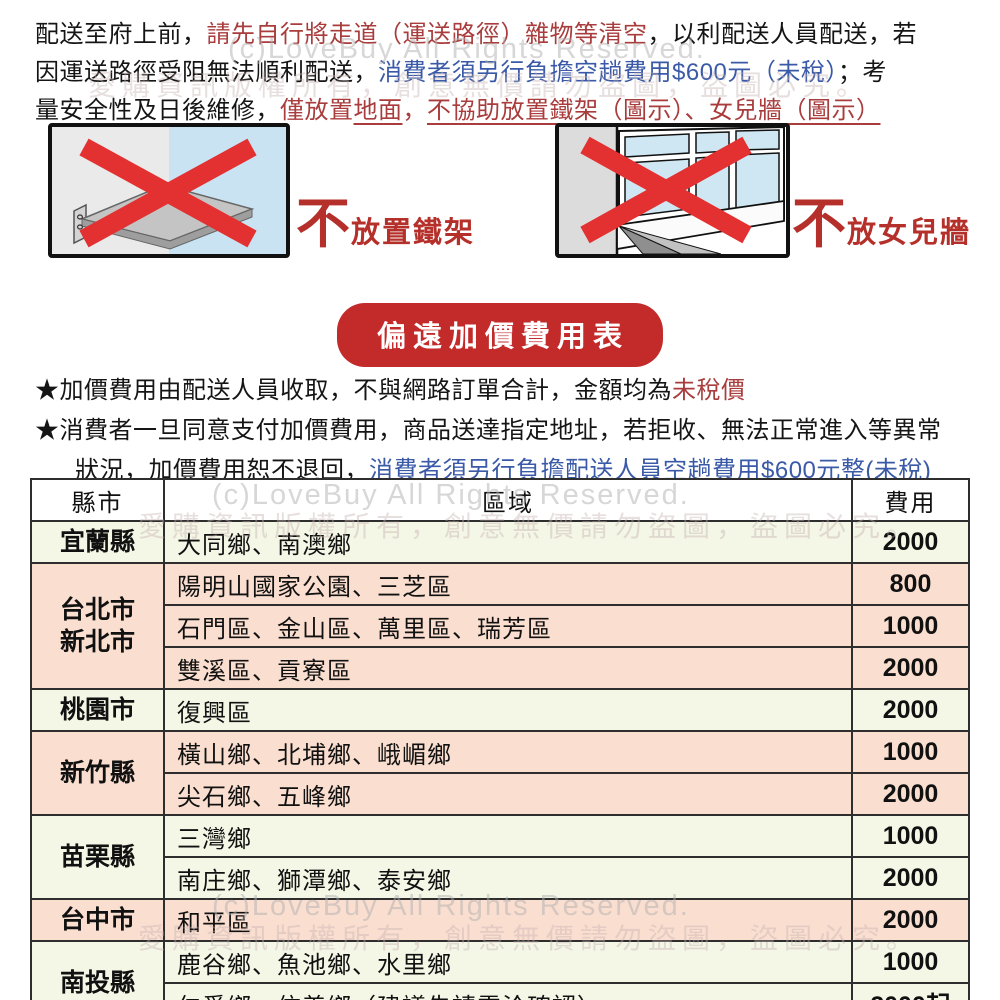 The width and height of the screenshot is (1000, 1000). I want to click on iron-rack-drawing, so click(169, 190).